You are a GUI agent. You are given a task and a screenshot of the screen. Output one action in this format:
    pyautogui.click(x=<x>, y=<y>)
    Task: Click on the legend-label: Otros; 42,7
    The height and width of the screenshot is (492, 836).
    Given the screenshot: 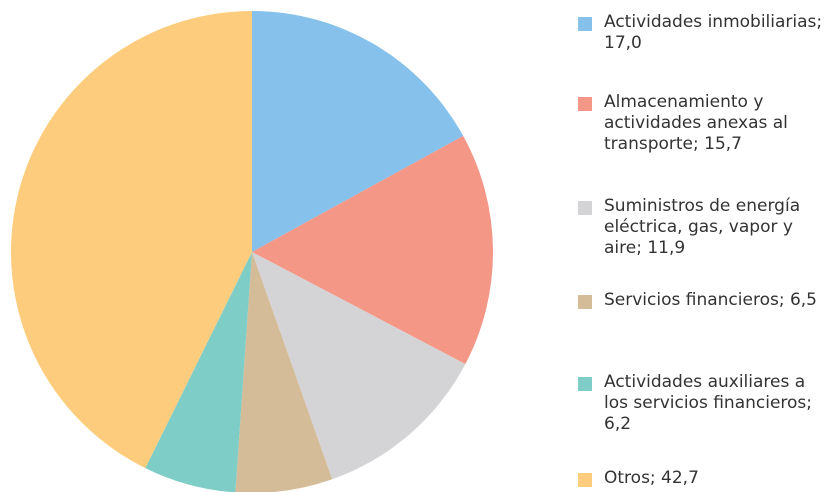 What is the action you would take?
    pyautogui.click(x=651, y=478)
    